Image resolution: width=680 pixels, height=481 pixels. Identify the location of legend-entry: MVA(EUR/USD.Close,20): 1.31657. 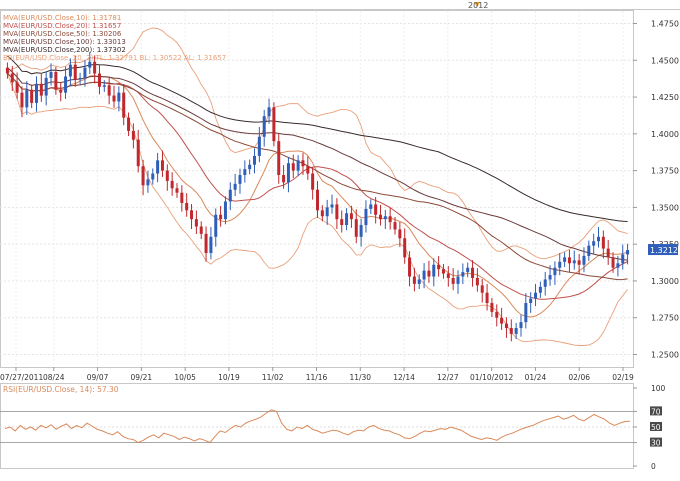
(62, 26).